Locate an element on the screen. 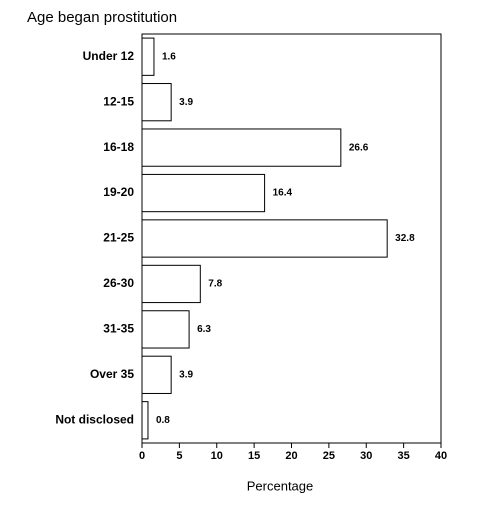  x-tick-label: 35 is located at coordinates (404, 456).